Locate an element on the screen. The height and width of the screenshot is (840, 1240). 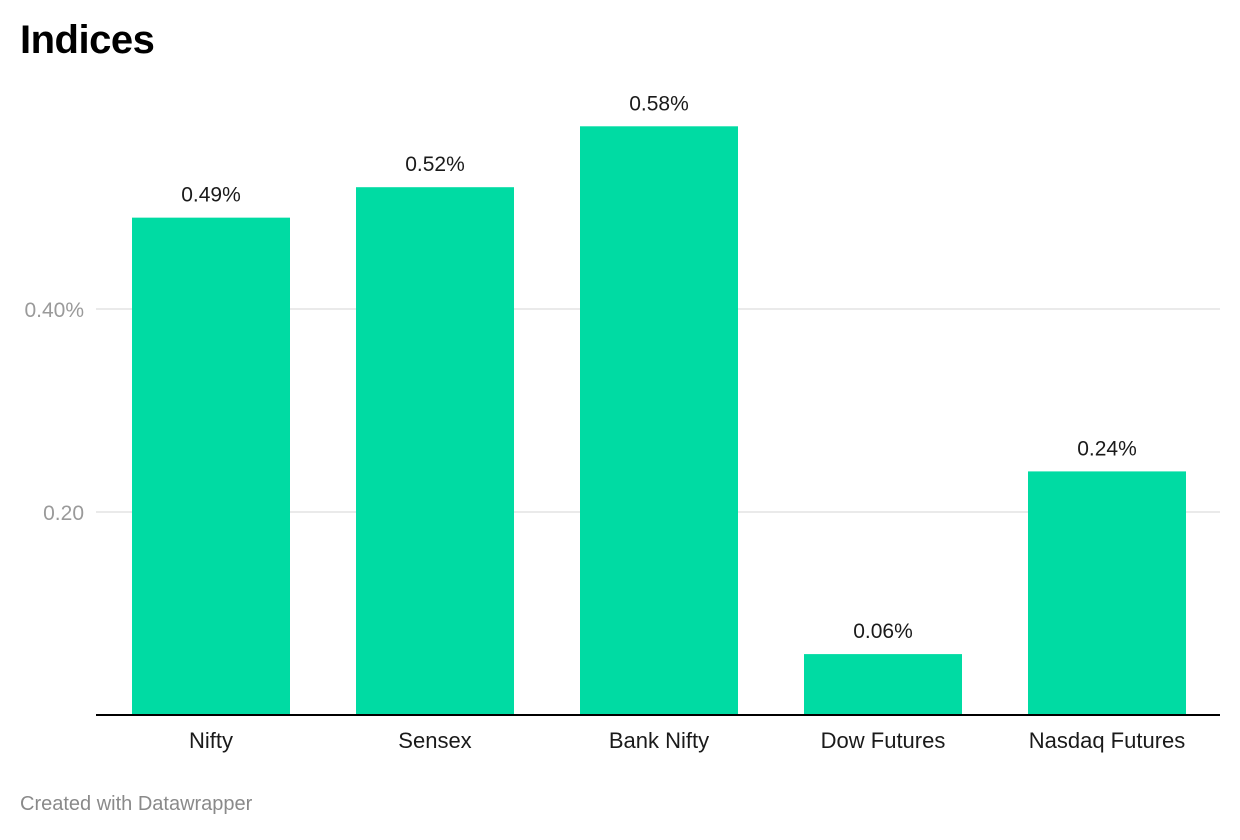
x-category-label: Nifty is located at coordinates (211, 740).